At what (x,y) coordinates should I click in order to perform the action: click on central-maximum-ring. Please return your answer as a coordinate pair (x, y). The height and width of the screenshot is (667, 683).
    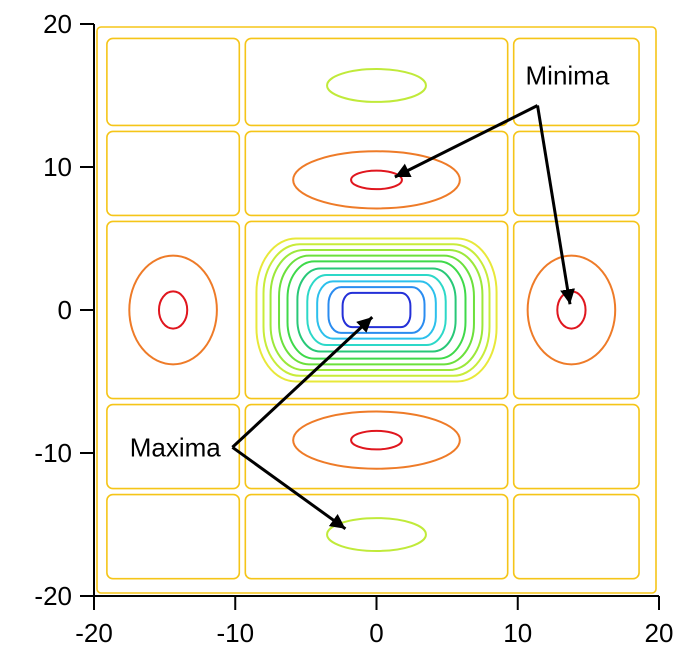
    Looking at the image, I should click on (376, 310).